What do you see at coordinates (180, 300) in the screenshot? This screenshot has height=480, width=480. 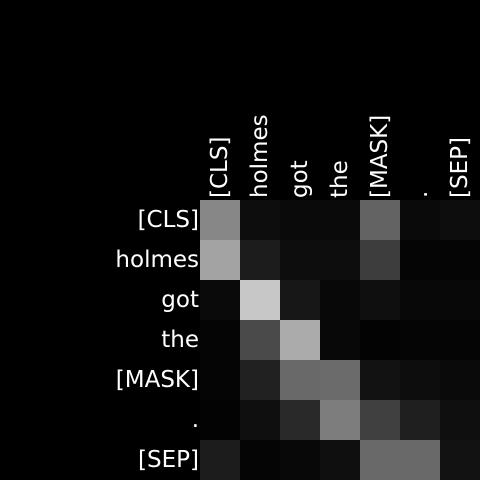 I see `y-tick-label: got` at bounding box center [180, 300].